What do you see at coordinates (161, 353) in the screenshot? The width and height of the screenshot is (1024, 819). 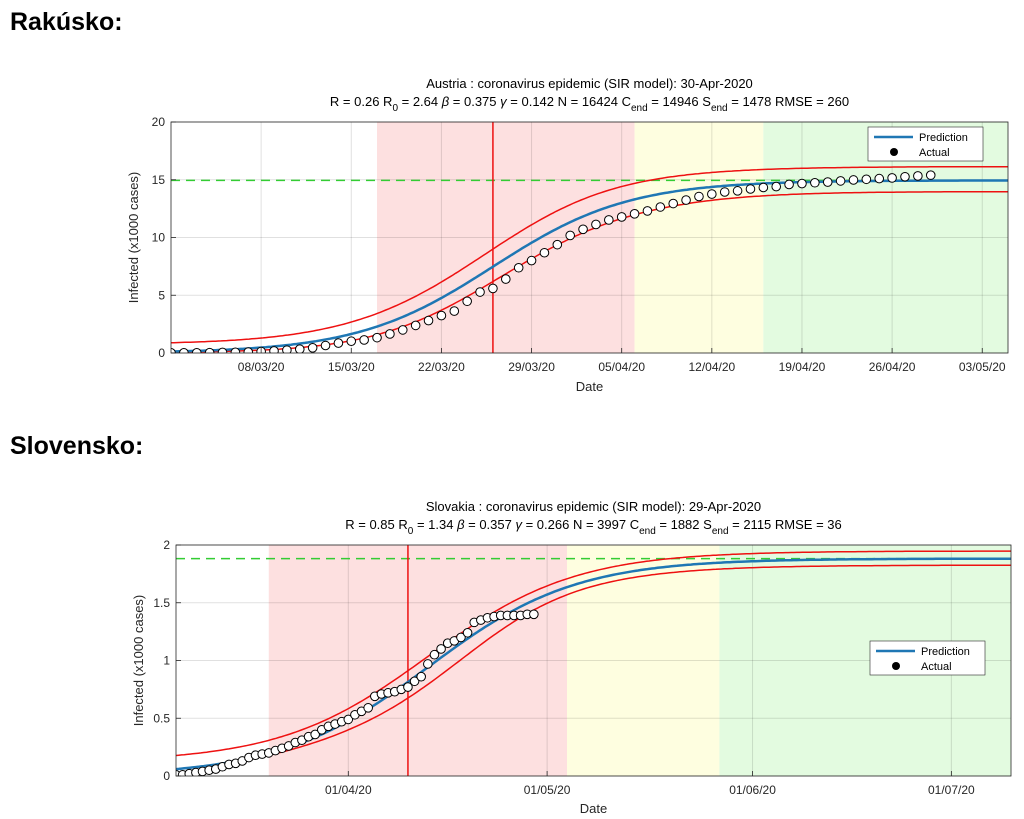 I see `y-tick-label: 0` at bounding box center [161, 353].